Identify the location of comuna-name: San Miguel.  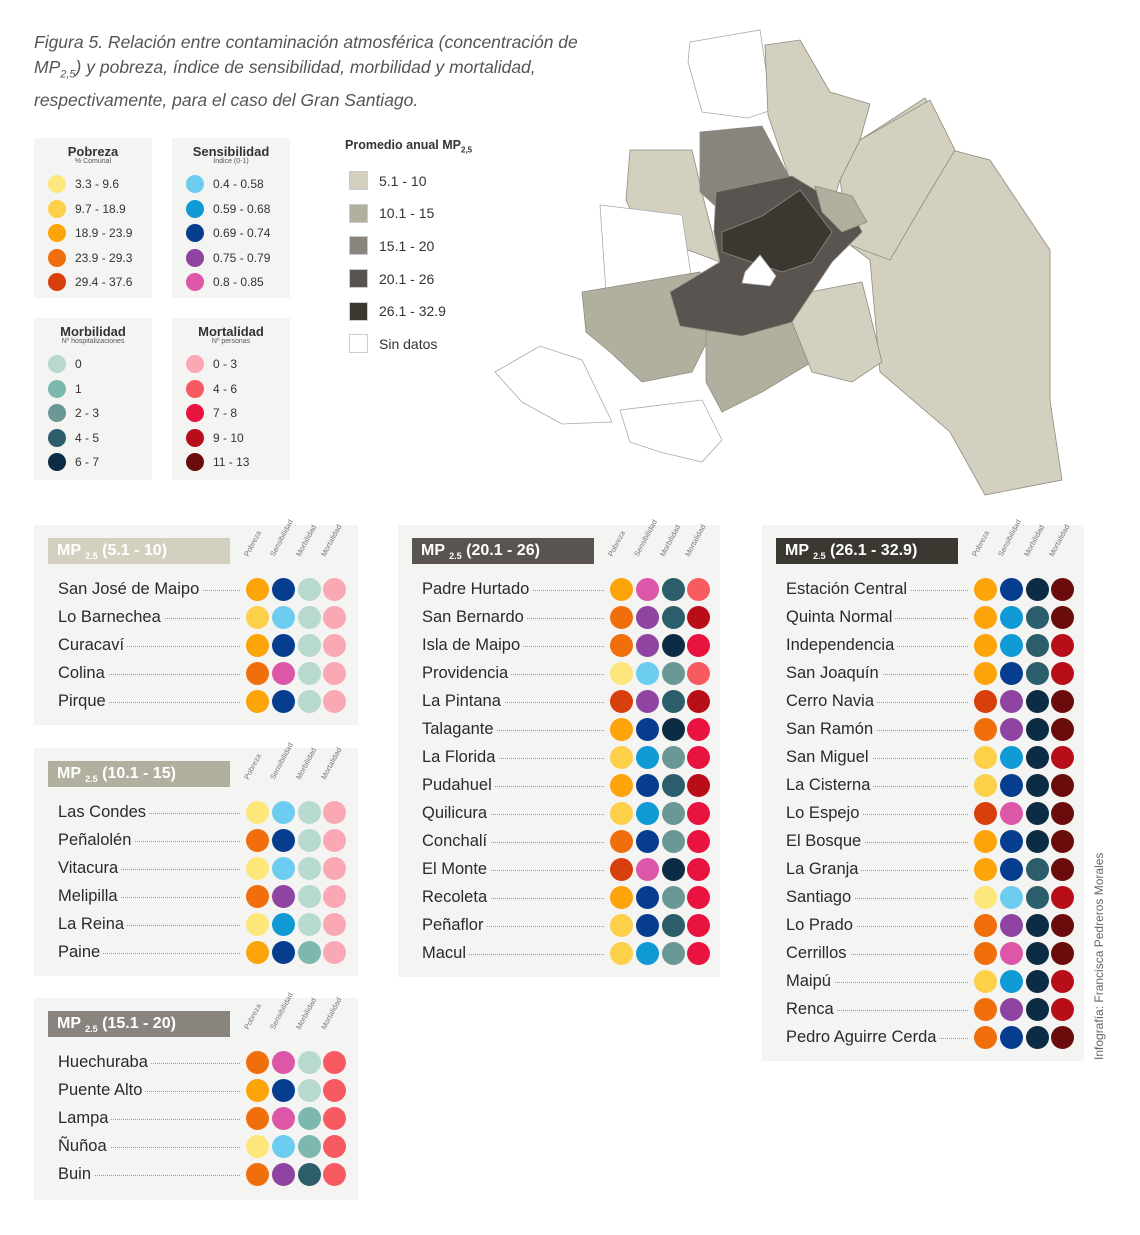
(829, 757).